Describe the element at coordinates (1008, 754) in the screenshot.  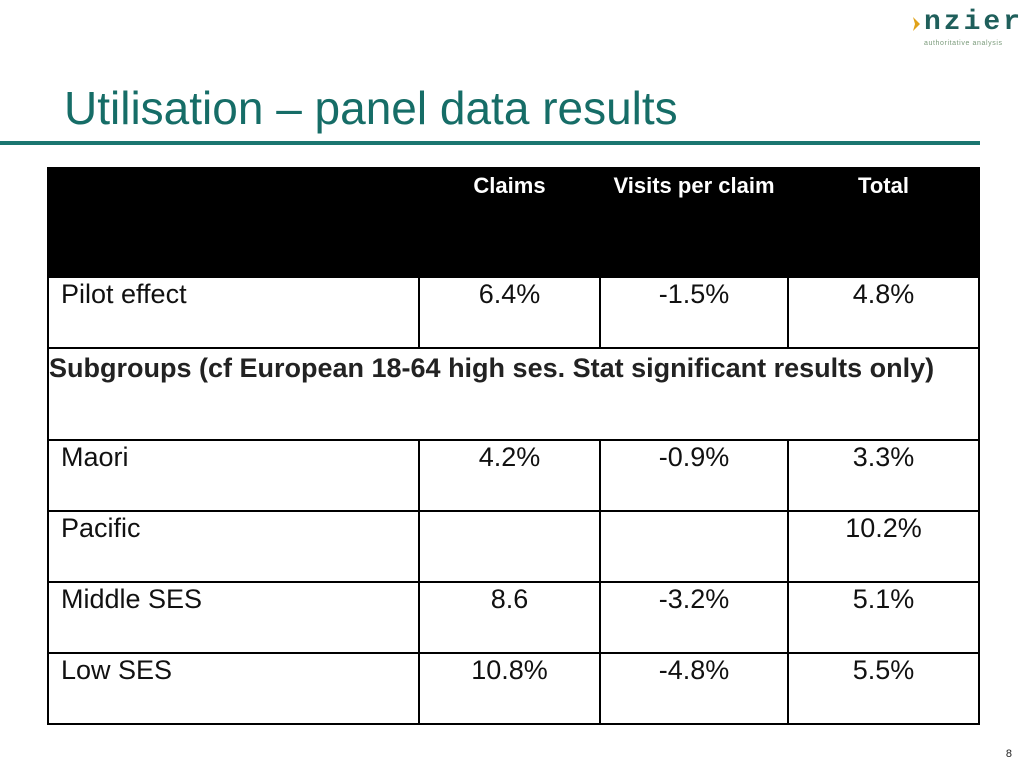
I see `page-number: 8` at that location.